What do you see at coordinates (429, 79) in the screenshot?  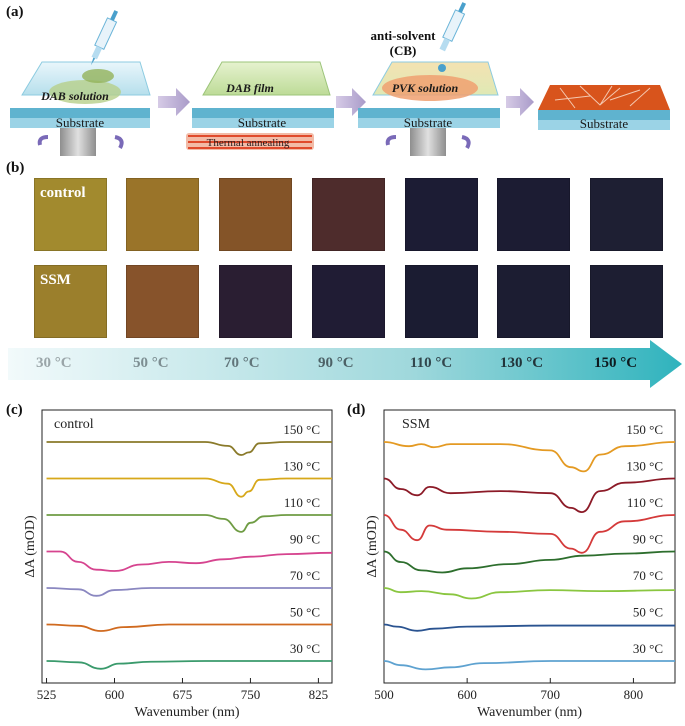 I see `step3-antisolvent` at bounding box center [429, 79].